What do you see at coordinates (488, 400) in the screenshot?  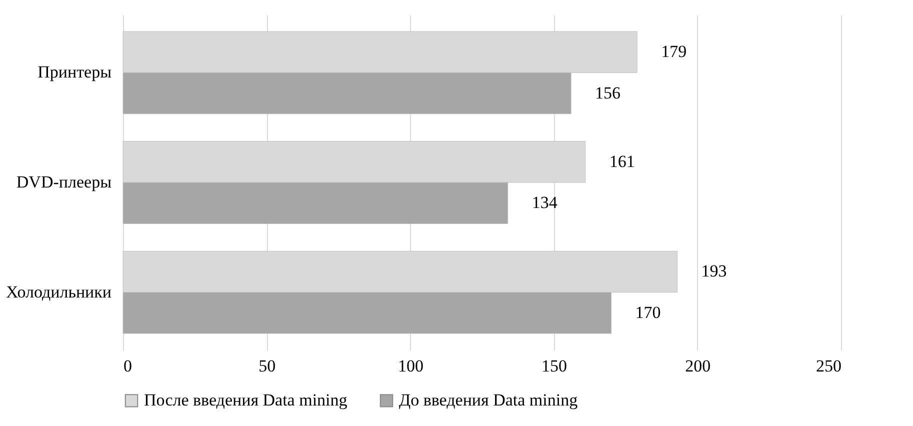 I see `legend-label: До введения Data mining` at bounding box center [488, 400].